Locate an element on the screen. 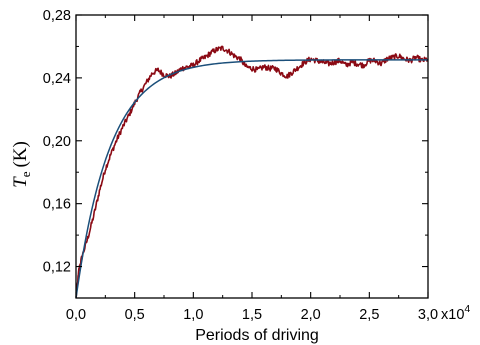  y-tick-label: 0,24 is located at coordinates (57, 79).